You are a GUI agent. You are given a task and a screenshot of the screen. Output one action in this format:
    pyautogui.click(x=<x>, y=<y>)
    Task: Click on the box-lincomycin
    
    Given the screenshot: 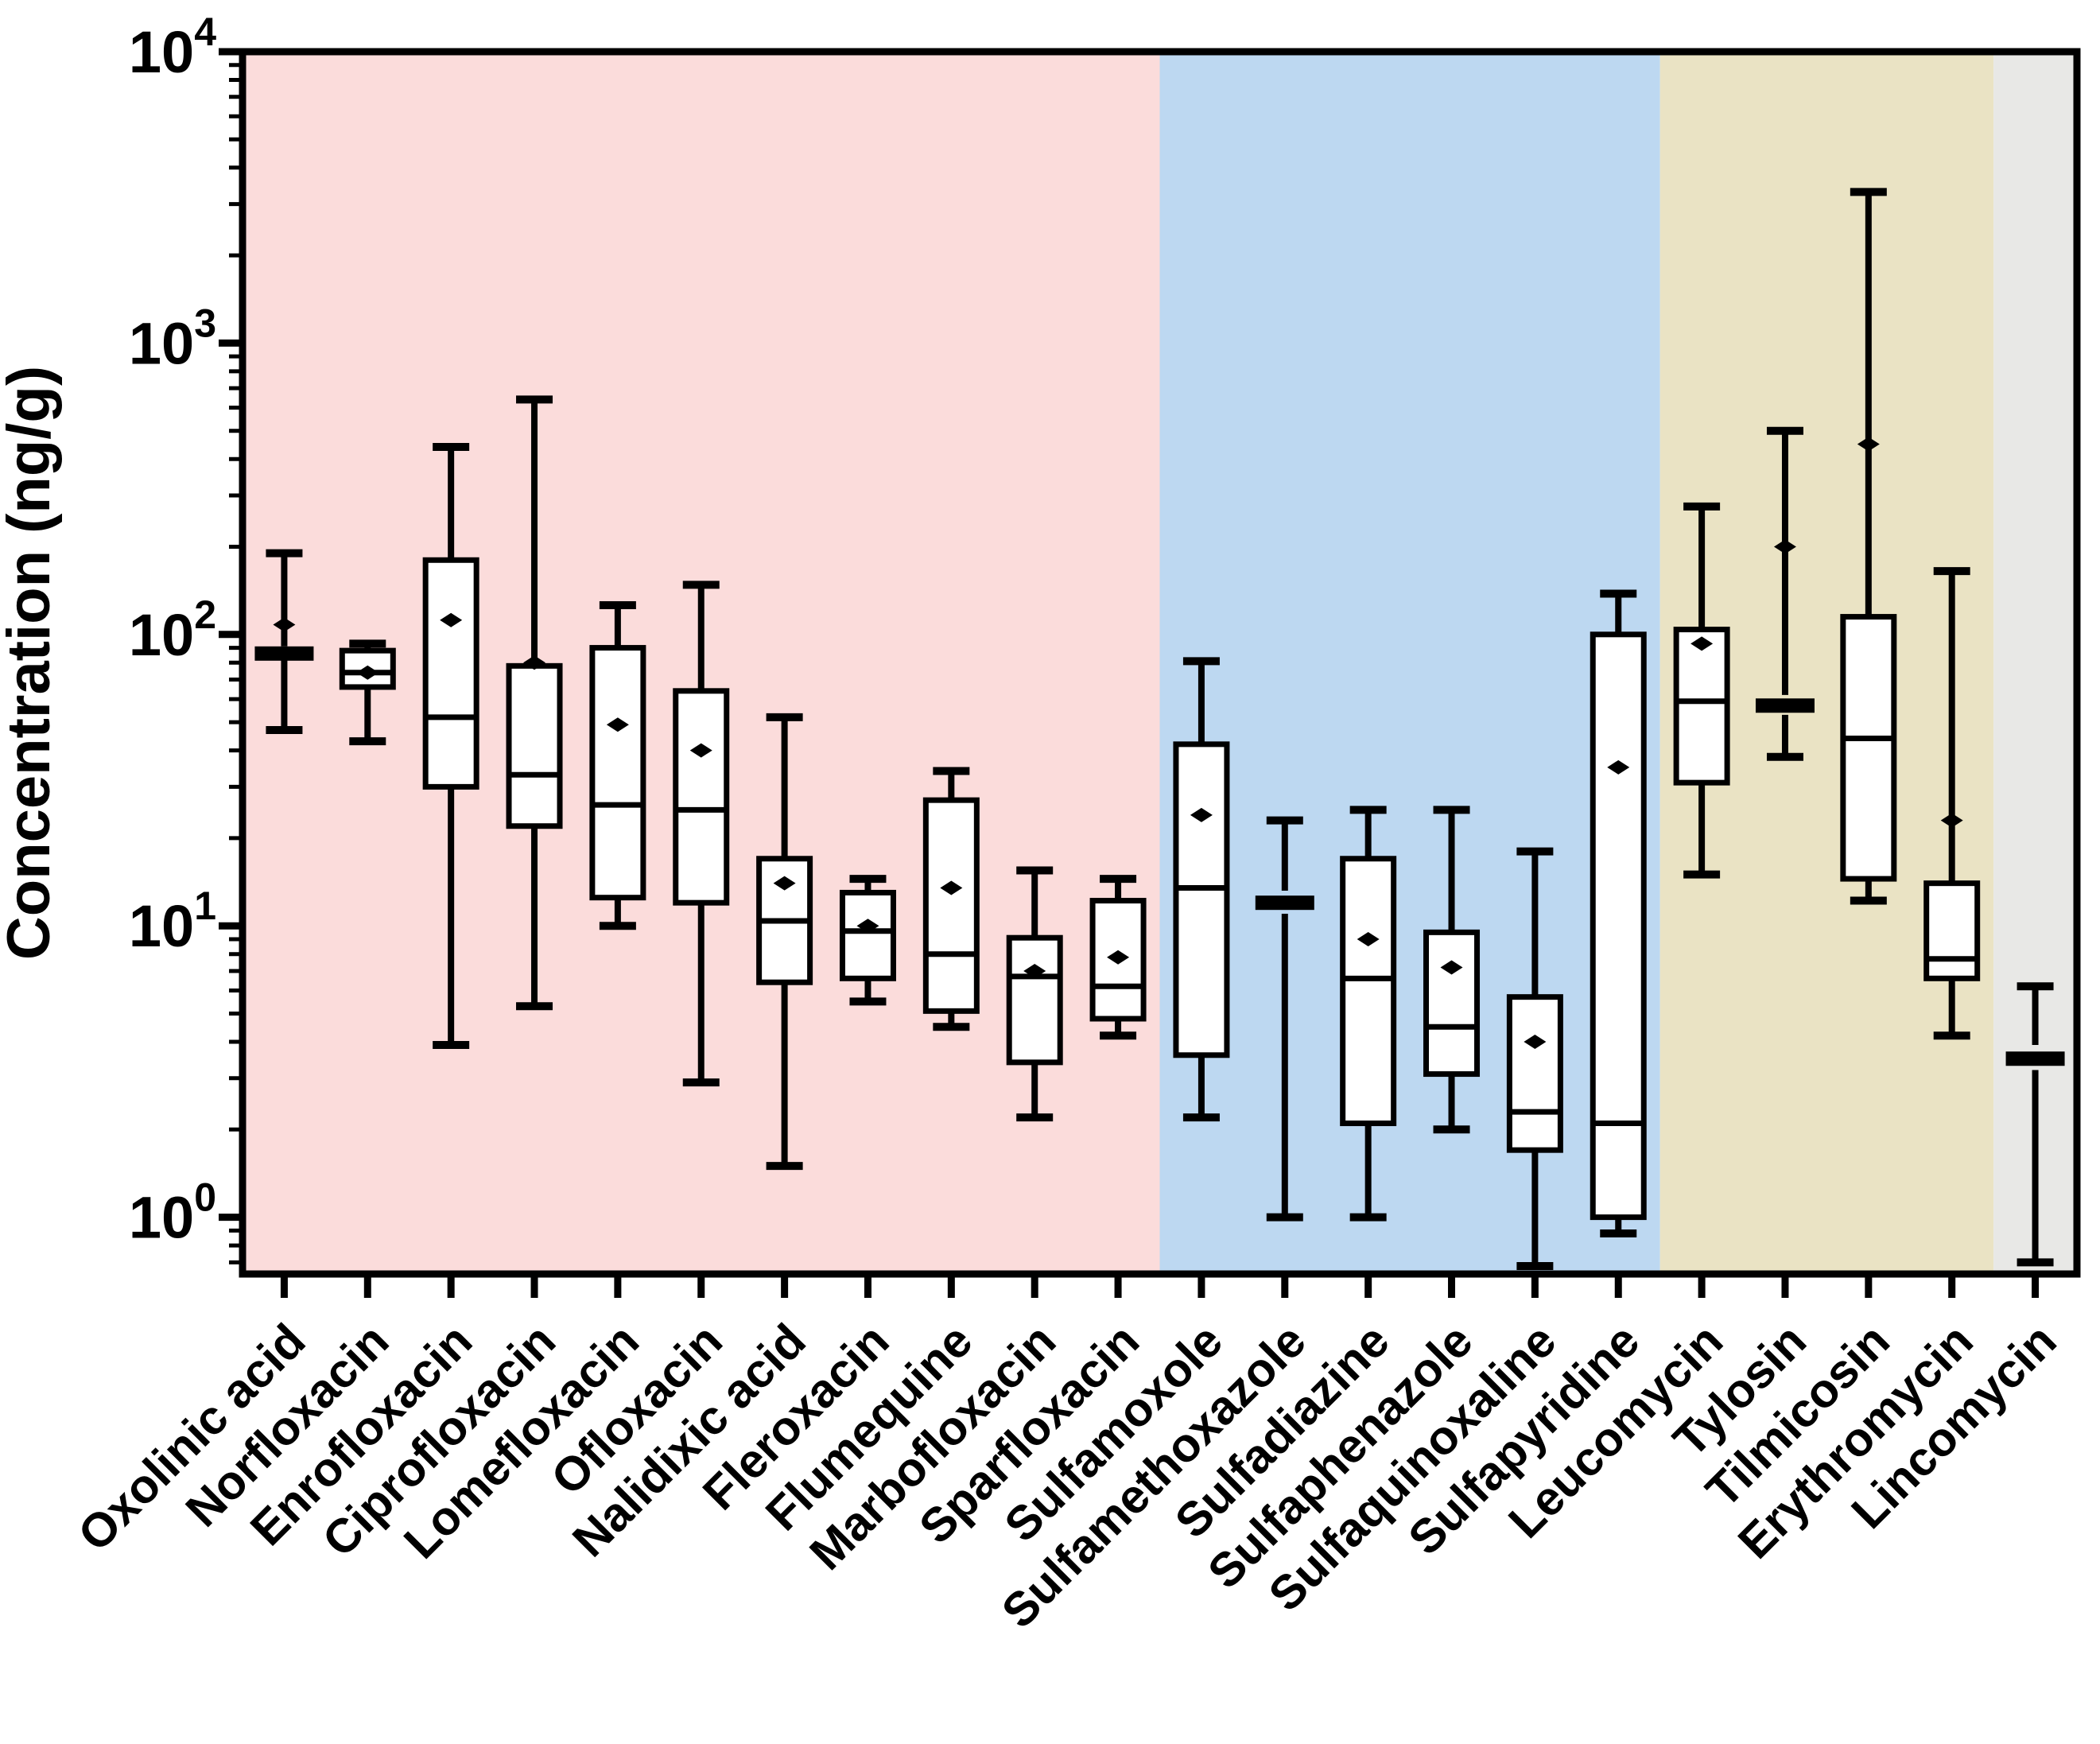 What is the action you would take?
    pyautogui.click(x=2035, y=1124)
    